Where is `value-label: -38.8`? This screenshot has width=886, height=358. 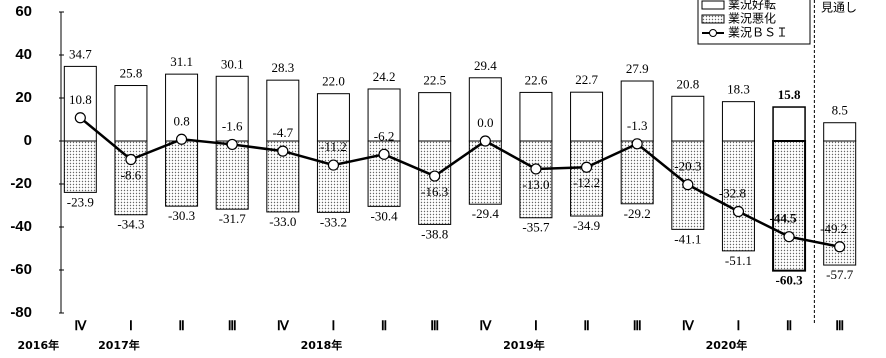
value-label: -38.8 is located at coordinates (434, 233).